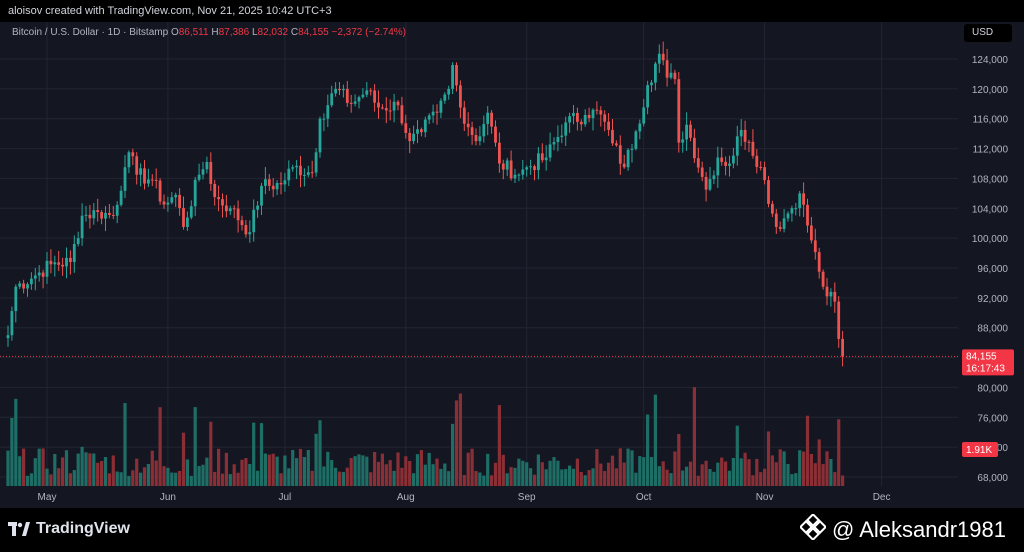 The width and height of the screenshot is (1024, 552). I want to click on currency-selector: USD, so click(988, 33).